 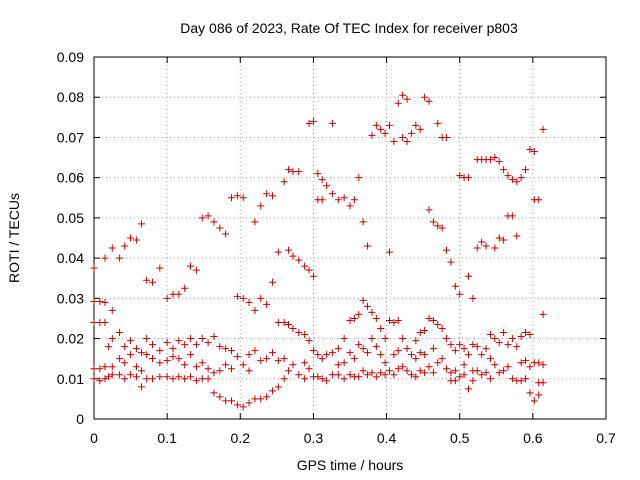 I want to click on y-tick-label: 0.08, so click(x=70, y=97).